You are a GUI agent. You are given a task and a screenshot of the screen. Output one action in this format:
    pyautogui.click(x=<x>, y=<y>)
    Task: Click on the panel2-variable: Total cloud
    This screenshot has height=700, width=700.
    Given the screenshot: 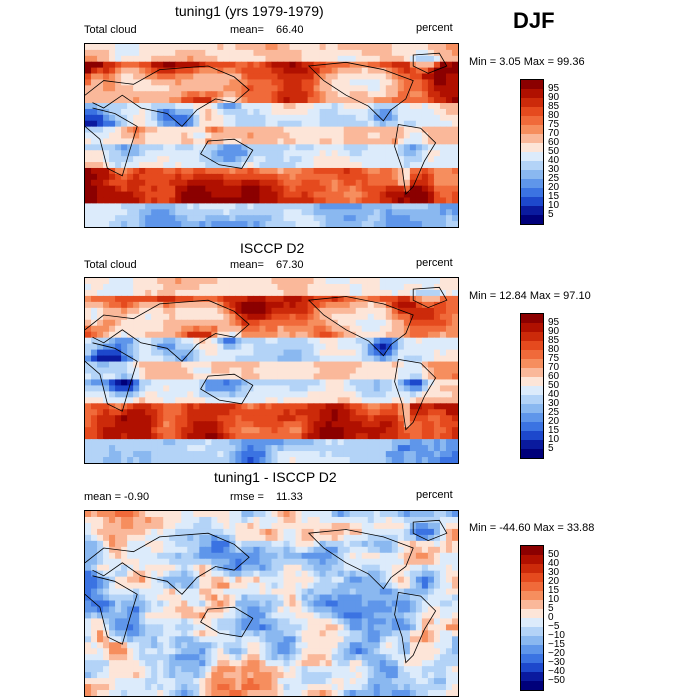 What is the action you would take?
    pyautogui.click(x=110, y=265)
    